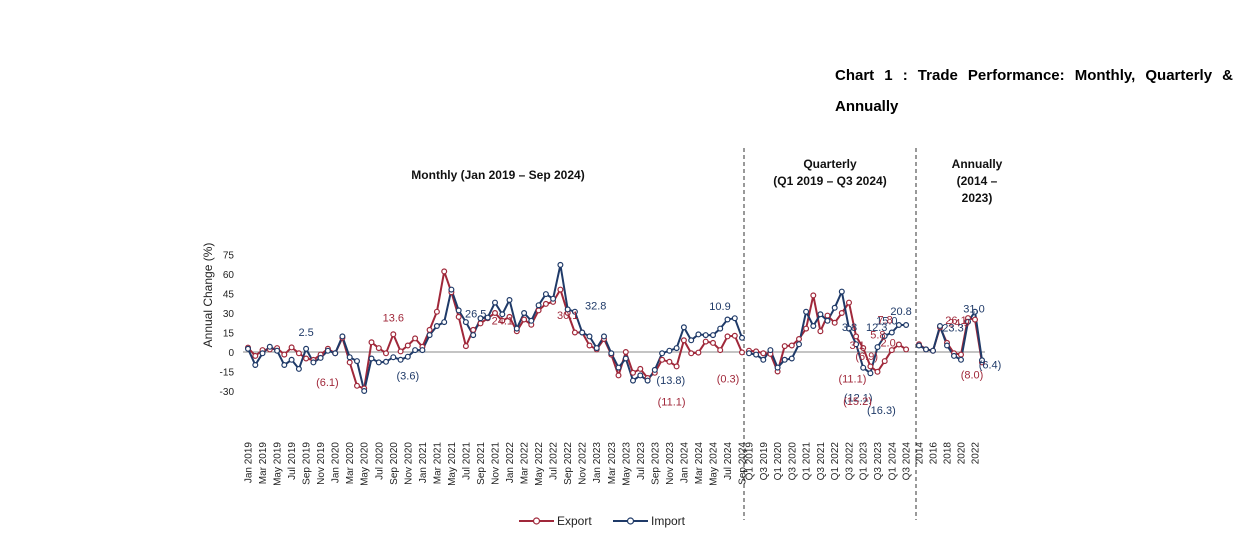 The width and height of the screenshot is (1251, 553). Describe the element at coordinates (934, 453) in the screenshot. I see `x-tick-label: 2016` at that location.